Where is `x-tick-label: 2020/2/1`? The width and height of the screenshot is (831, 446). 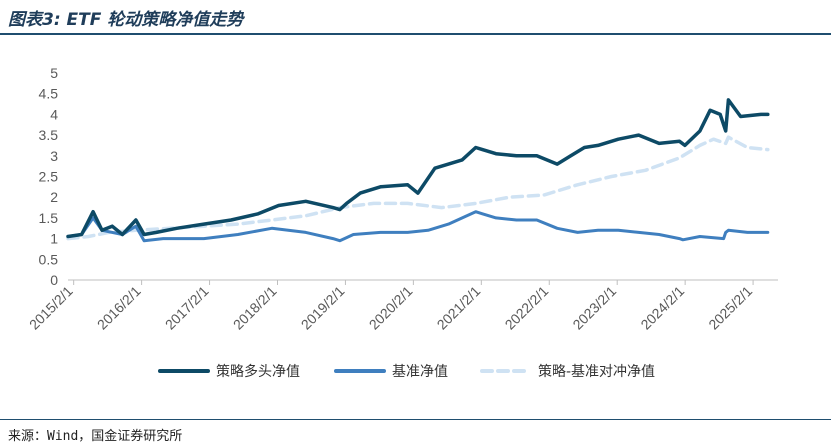
x-tick-label: 2020/2/1 is located at coordinates (391, 308).